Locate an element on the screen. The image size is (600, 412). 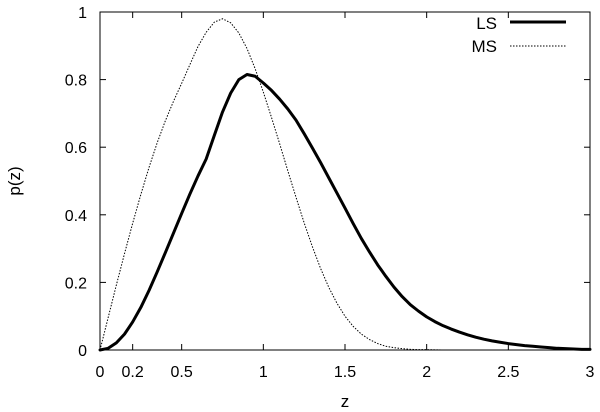
x-tick-label: 1 is located at coordinates (263, 372).